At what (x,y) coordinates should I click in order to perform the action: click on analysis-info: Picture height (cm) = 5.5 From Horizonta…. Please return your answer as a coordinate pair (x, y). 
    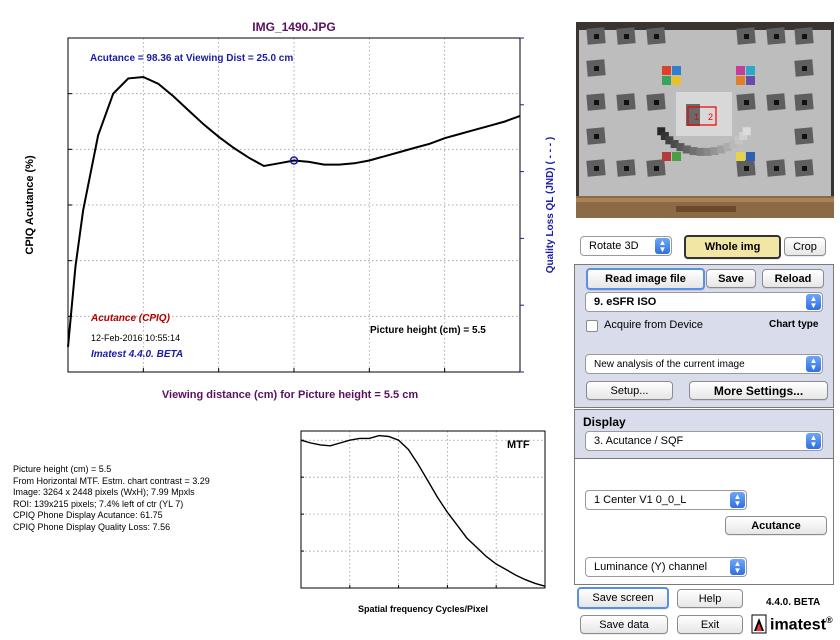
    Looking at the image, I should click on (111, 499).